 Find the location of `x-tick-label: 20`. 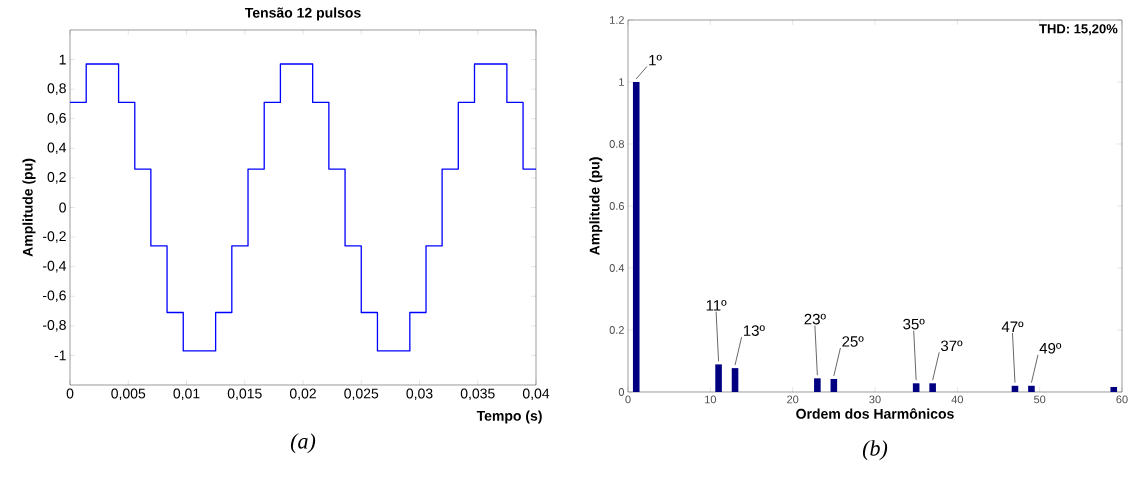

x-tick-label: 20 is located at coordinates (793, 399).